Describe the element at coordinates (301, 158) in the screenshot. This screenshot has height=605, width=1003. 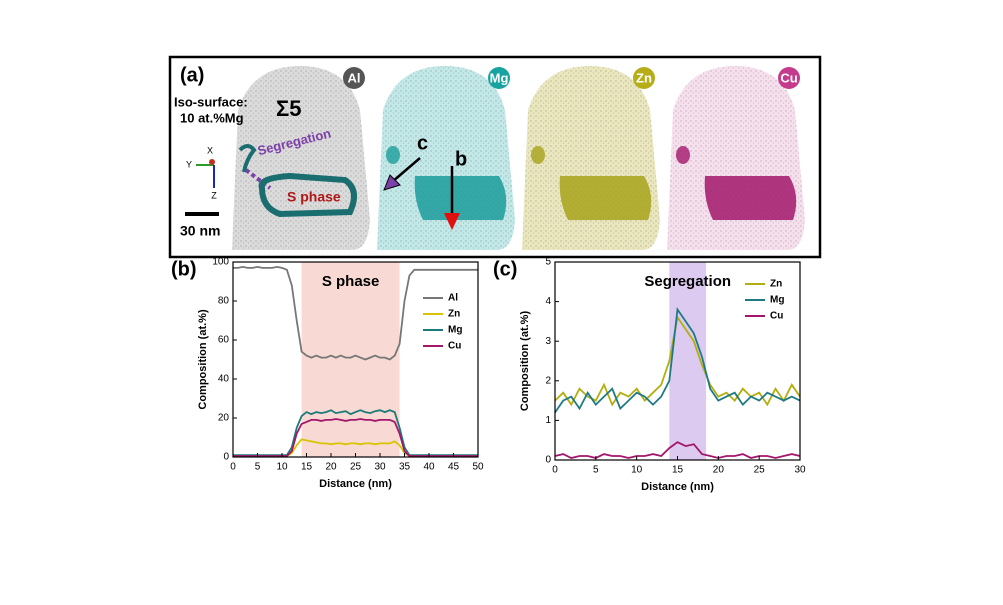
I see `atom-map-dots` at that location.